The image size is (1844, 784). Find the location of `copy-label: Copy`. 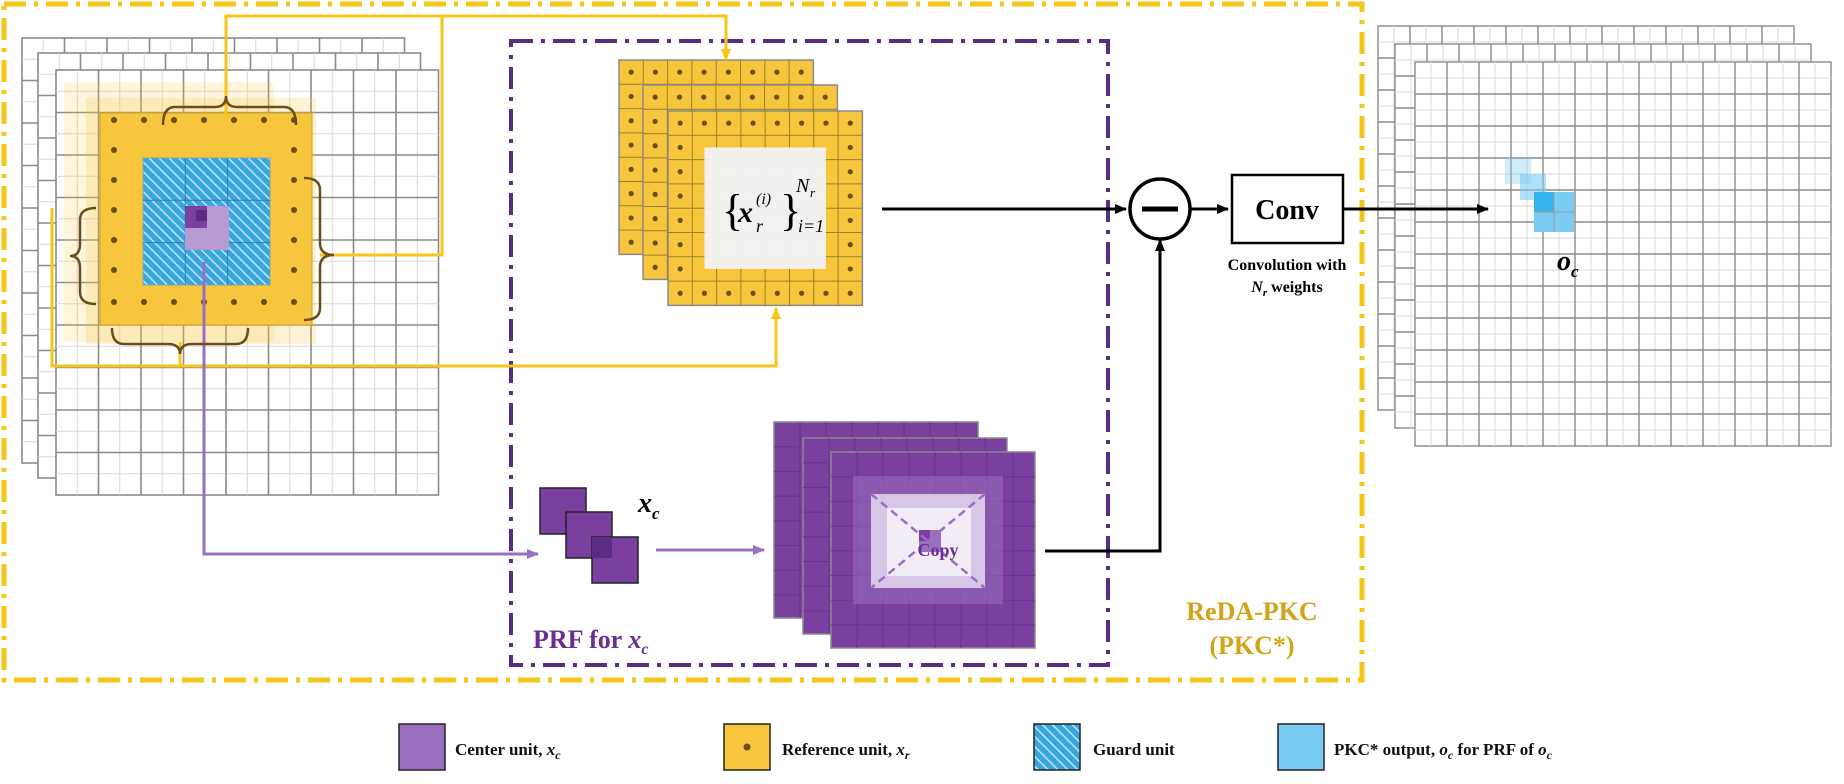

copy-label: Copy is located at coordinates (937, 550).